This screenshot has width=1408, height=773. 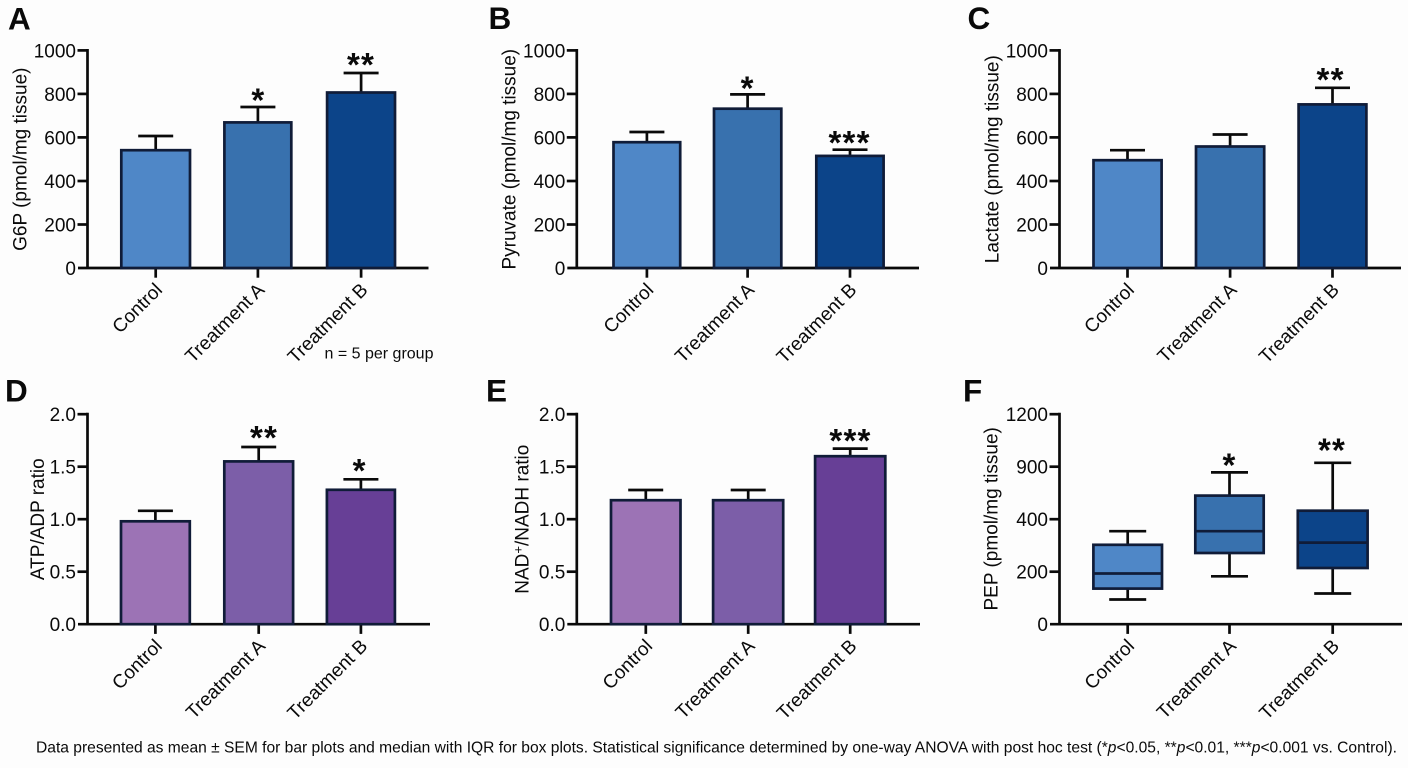 I want to click on svg-text: Lactate (pmol/mg tissue), so click(x=993, y=159).